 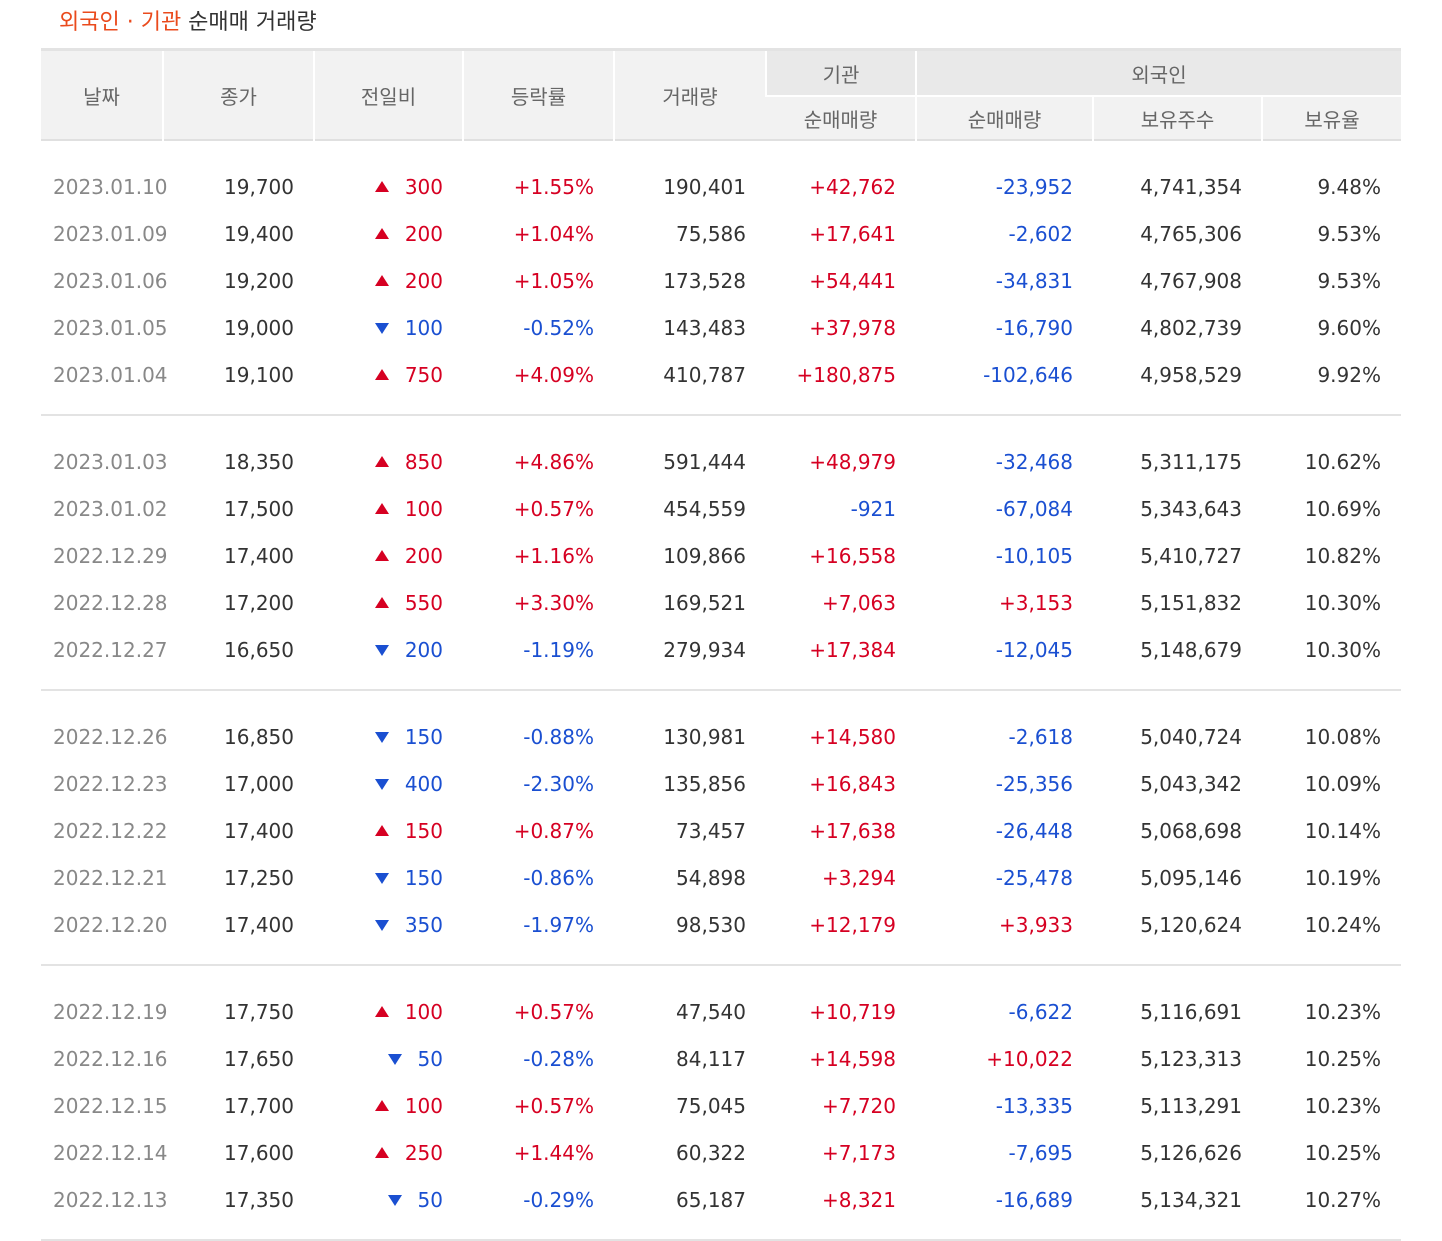 I want to click on cell-change: 850, so click(x=388, y=450).